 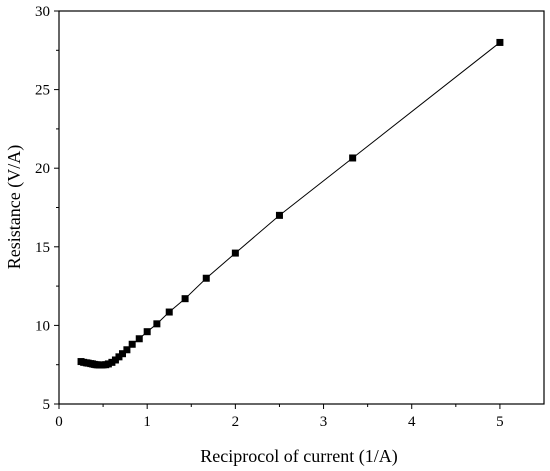 I want to click on y-tick-label: 20, so click(x=42, y=169).